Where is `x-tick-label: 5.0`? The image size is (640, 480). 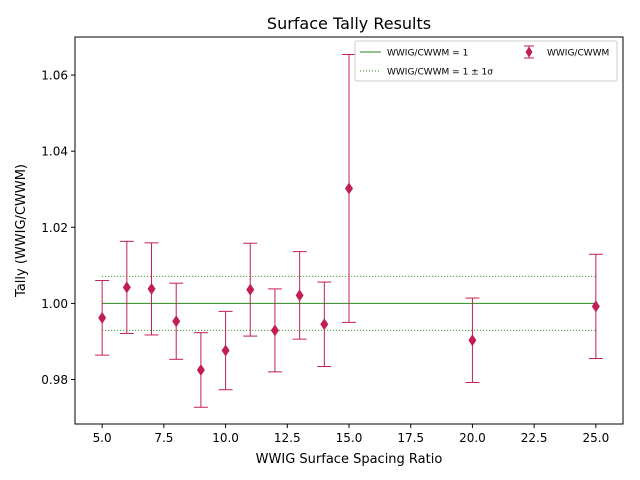
x-tick-label: 5.0 is located at coordinates (102, 438).